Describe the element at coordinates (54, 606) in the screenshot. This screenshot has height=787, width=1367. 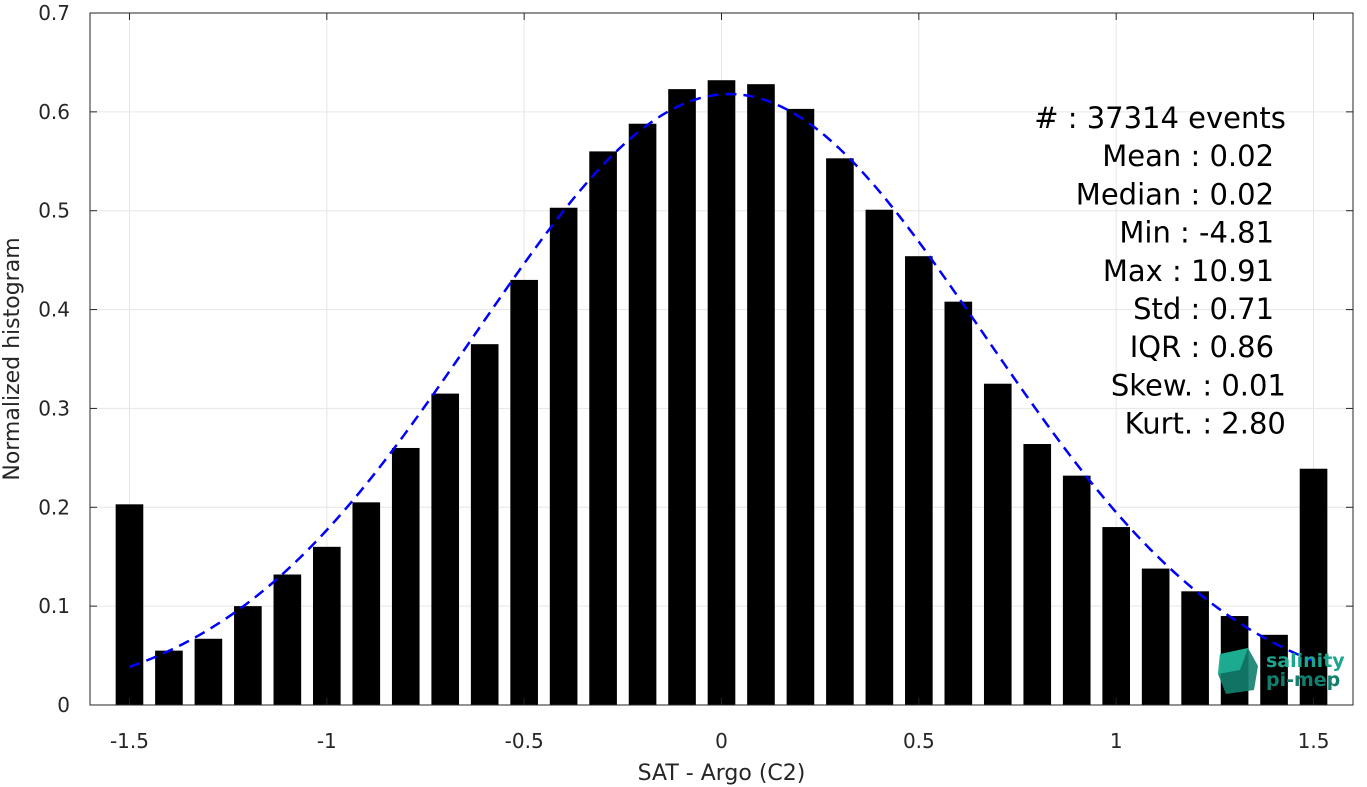
I see `y-tick-label: 0.1` at that location.